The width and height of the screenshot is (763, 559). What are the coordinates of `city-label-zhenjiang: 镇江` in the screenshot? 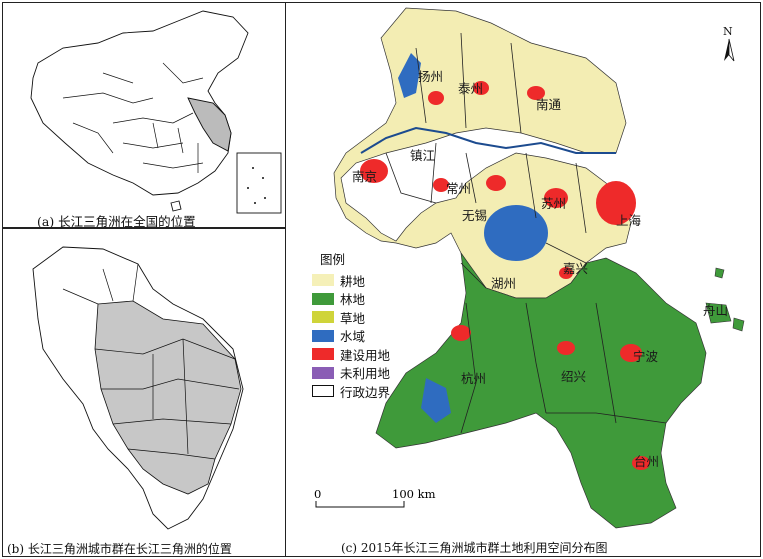 It's located at (422, 155).